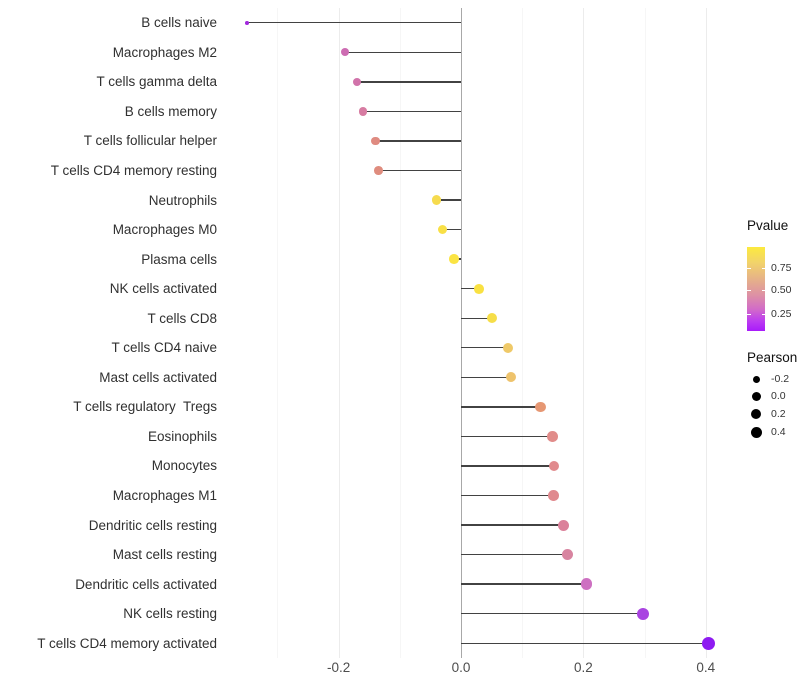 This screenshot has height=700, width=800. Describe the element at coordinates (583, 667) in the screenshot. I see `x-axis-tick-label: 0.2` at that location.